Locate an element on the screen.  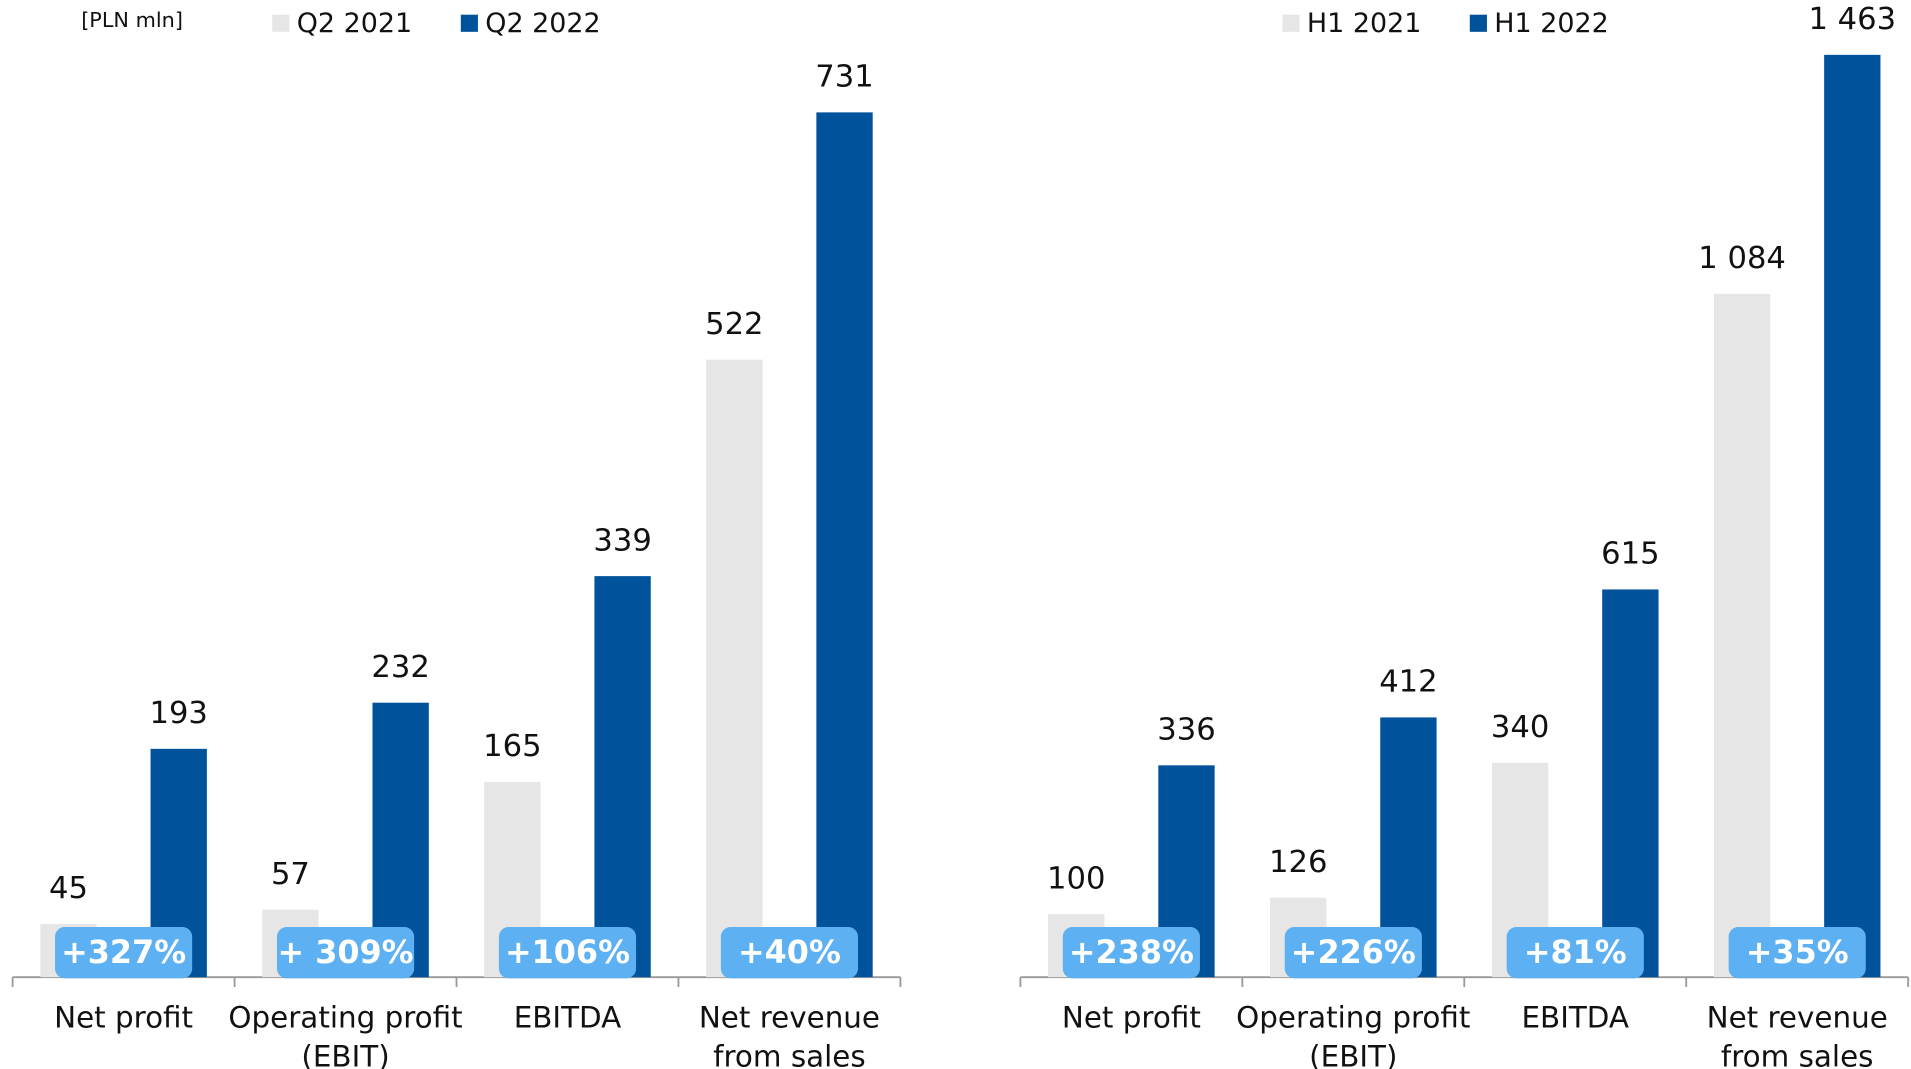
growth-badge-label: + 309% is located at coordinates (346, 952).